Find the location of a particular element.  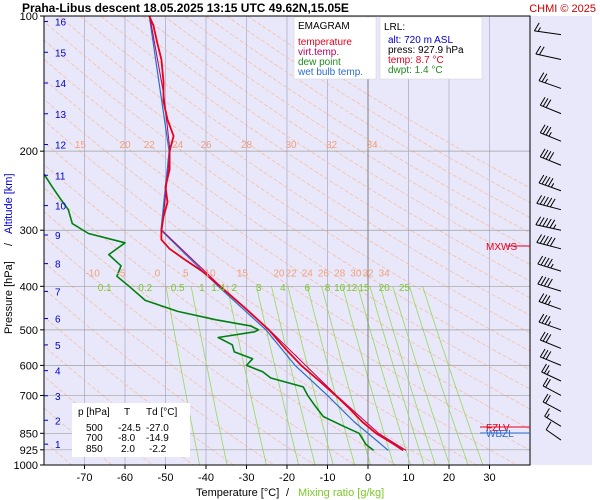

table-cell: 500 is located at coordinates (94, 428).